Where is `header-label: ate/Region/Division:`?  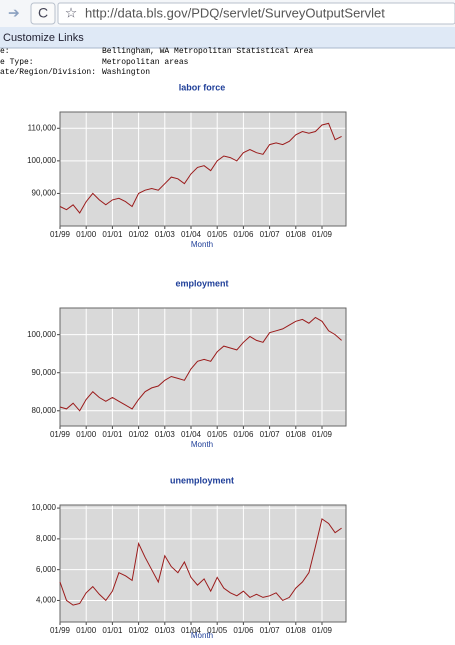 header-label: ate/Region/Division: is located at coordinates (48, 72).